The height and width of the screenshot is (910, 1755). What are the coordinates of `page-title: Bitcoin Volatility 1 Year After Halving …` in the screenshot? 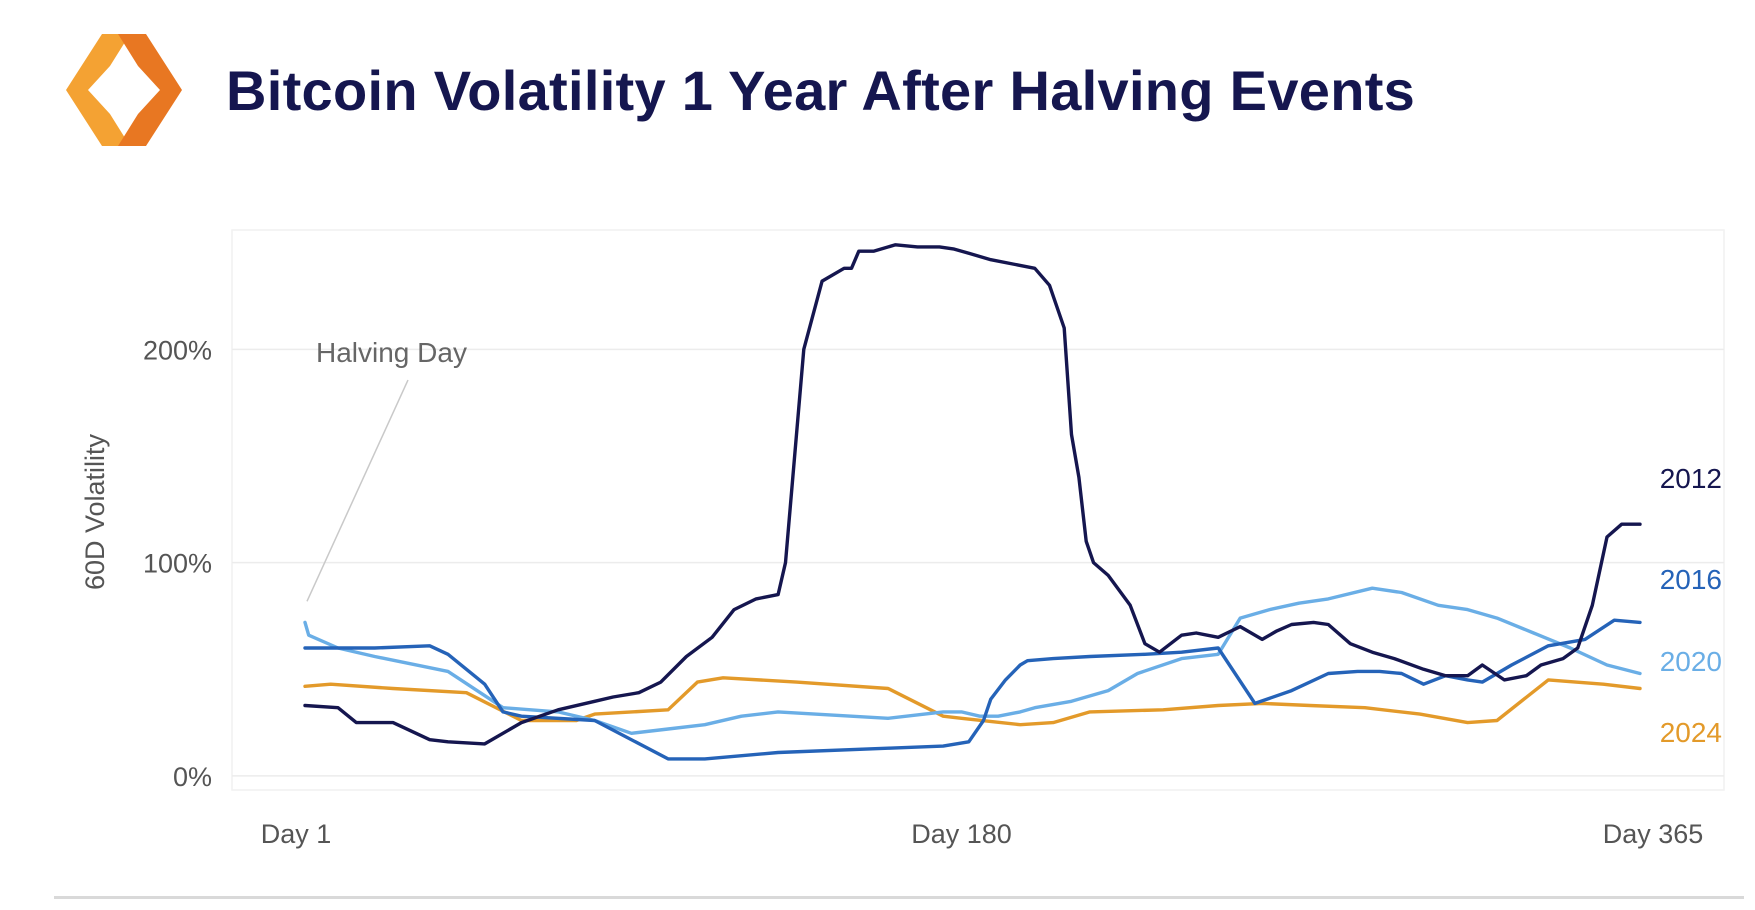 It's located at (821, 90).